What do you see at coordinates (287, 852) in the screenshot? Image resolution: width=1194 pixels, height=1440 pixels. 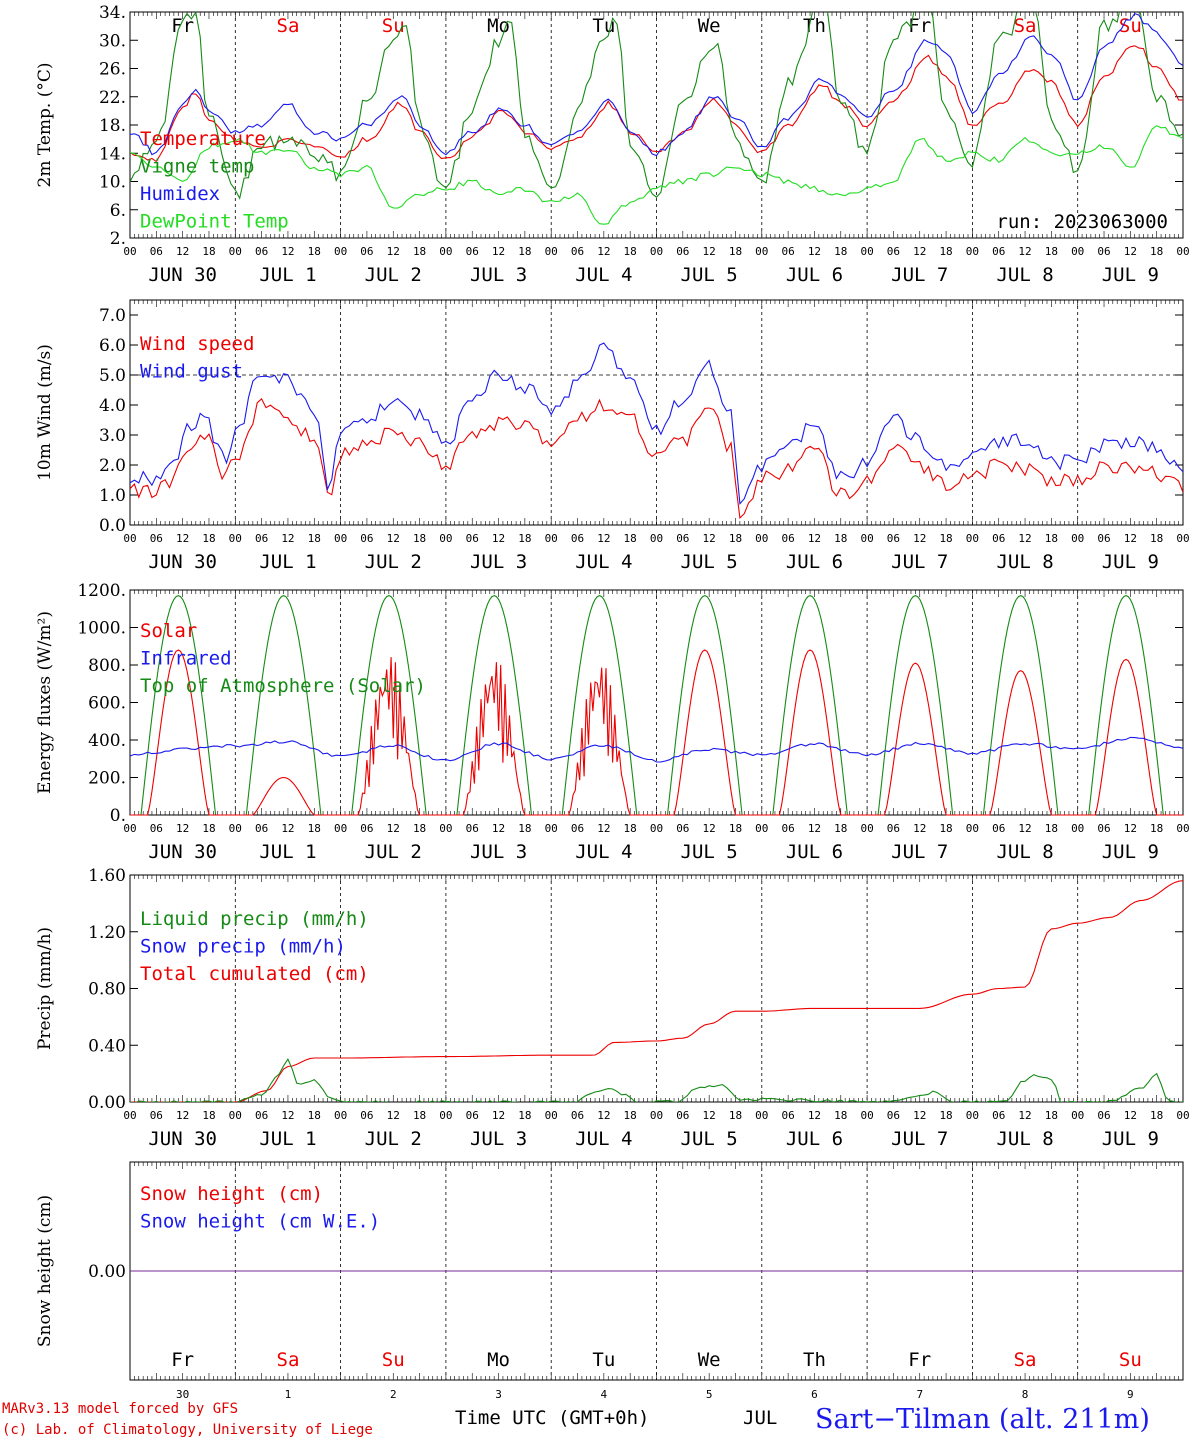 I see `x-date-label: JUL 1` at bounding box center [287, 852].